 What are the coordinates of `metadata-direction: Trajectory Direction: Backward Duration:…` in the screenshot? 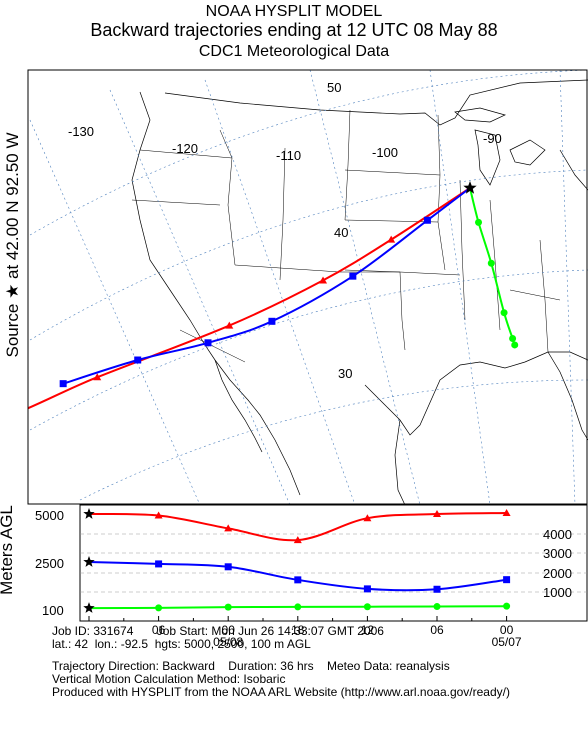 It's located at (251, 666).